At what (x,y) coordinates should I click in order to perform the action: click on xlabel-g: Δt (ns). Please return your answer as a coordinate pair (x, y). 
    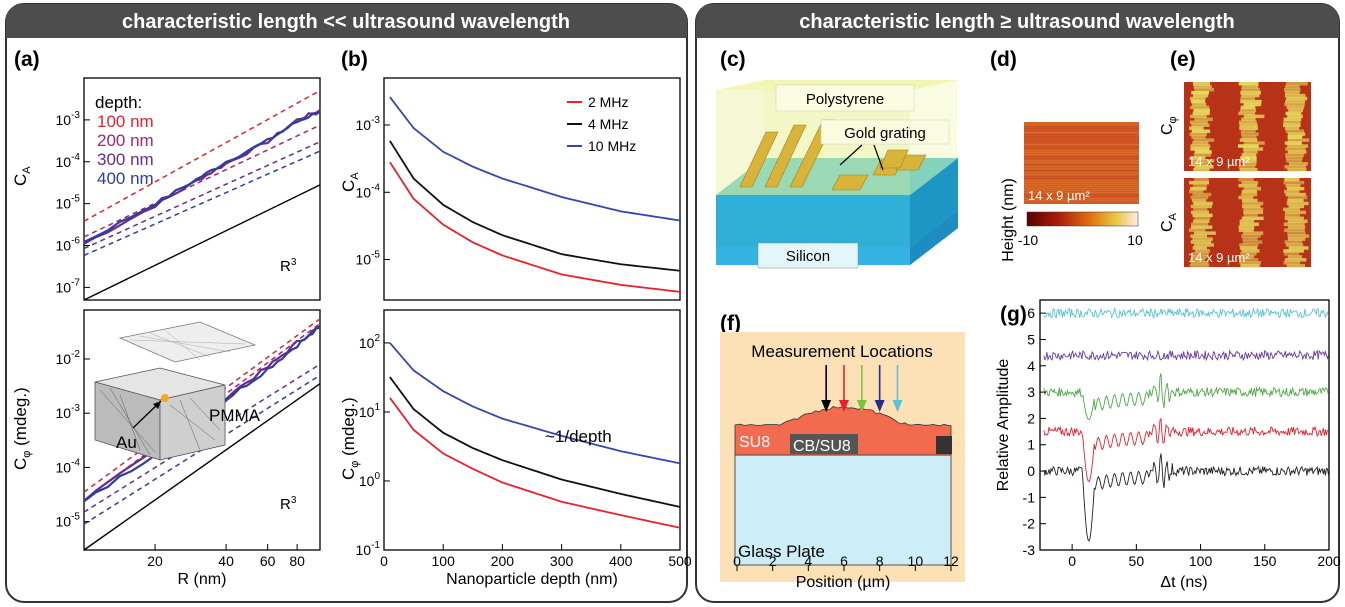
    Looking at the image, I should click on (1183, 582).